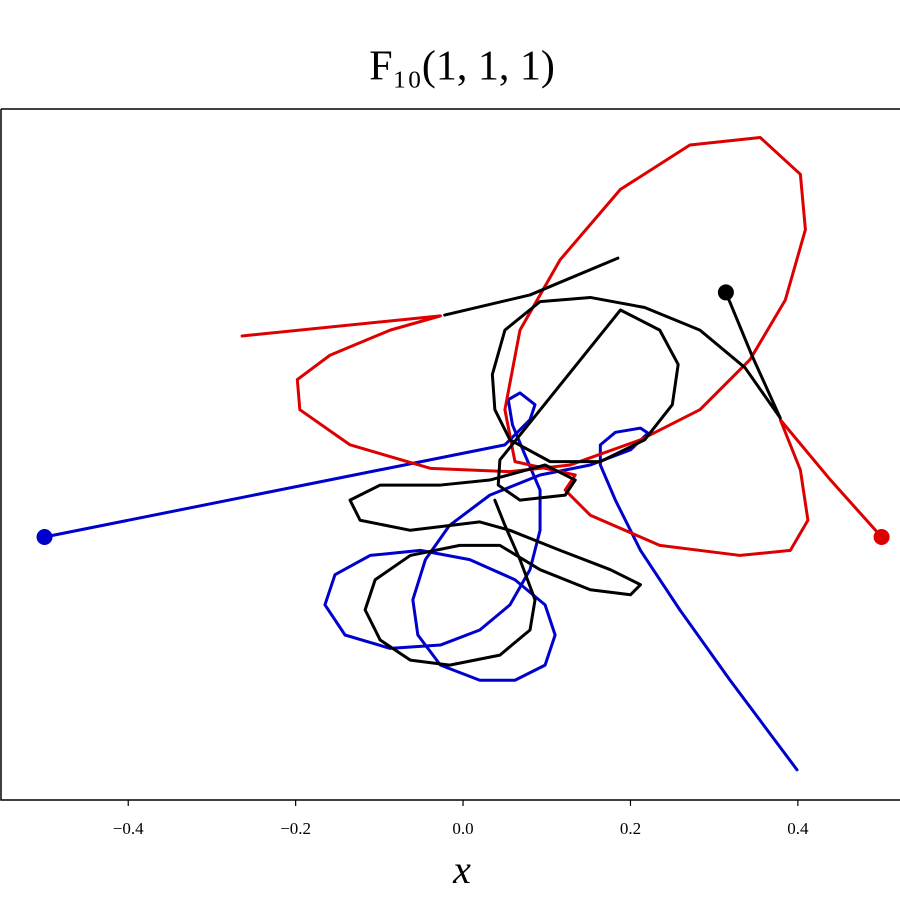 The height and width of the screenshot is (900, 900). What do you see at coordinates (798, 828) in the screenshot?
I see `x-tick-label: 0.4` at bounding box center [798, 828].